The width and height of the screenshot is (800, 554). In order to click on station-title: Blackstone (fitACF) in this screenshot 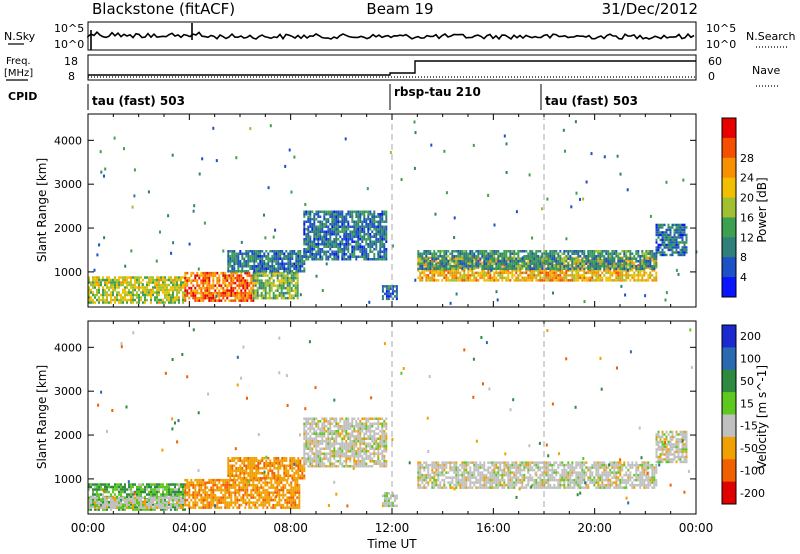, I will do `click(163, 9)`.